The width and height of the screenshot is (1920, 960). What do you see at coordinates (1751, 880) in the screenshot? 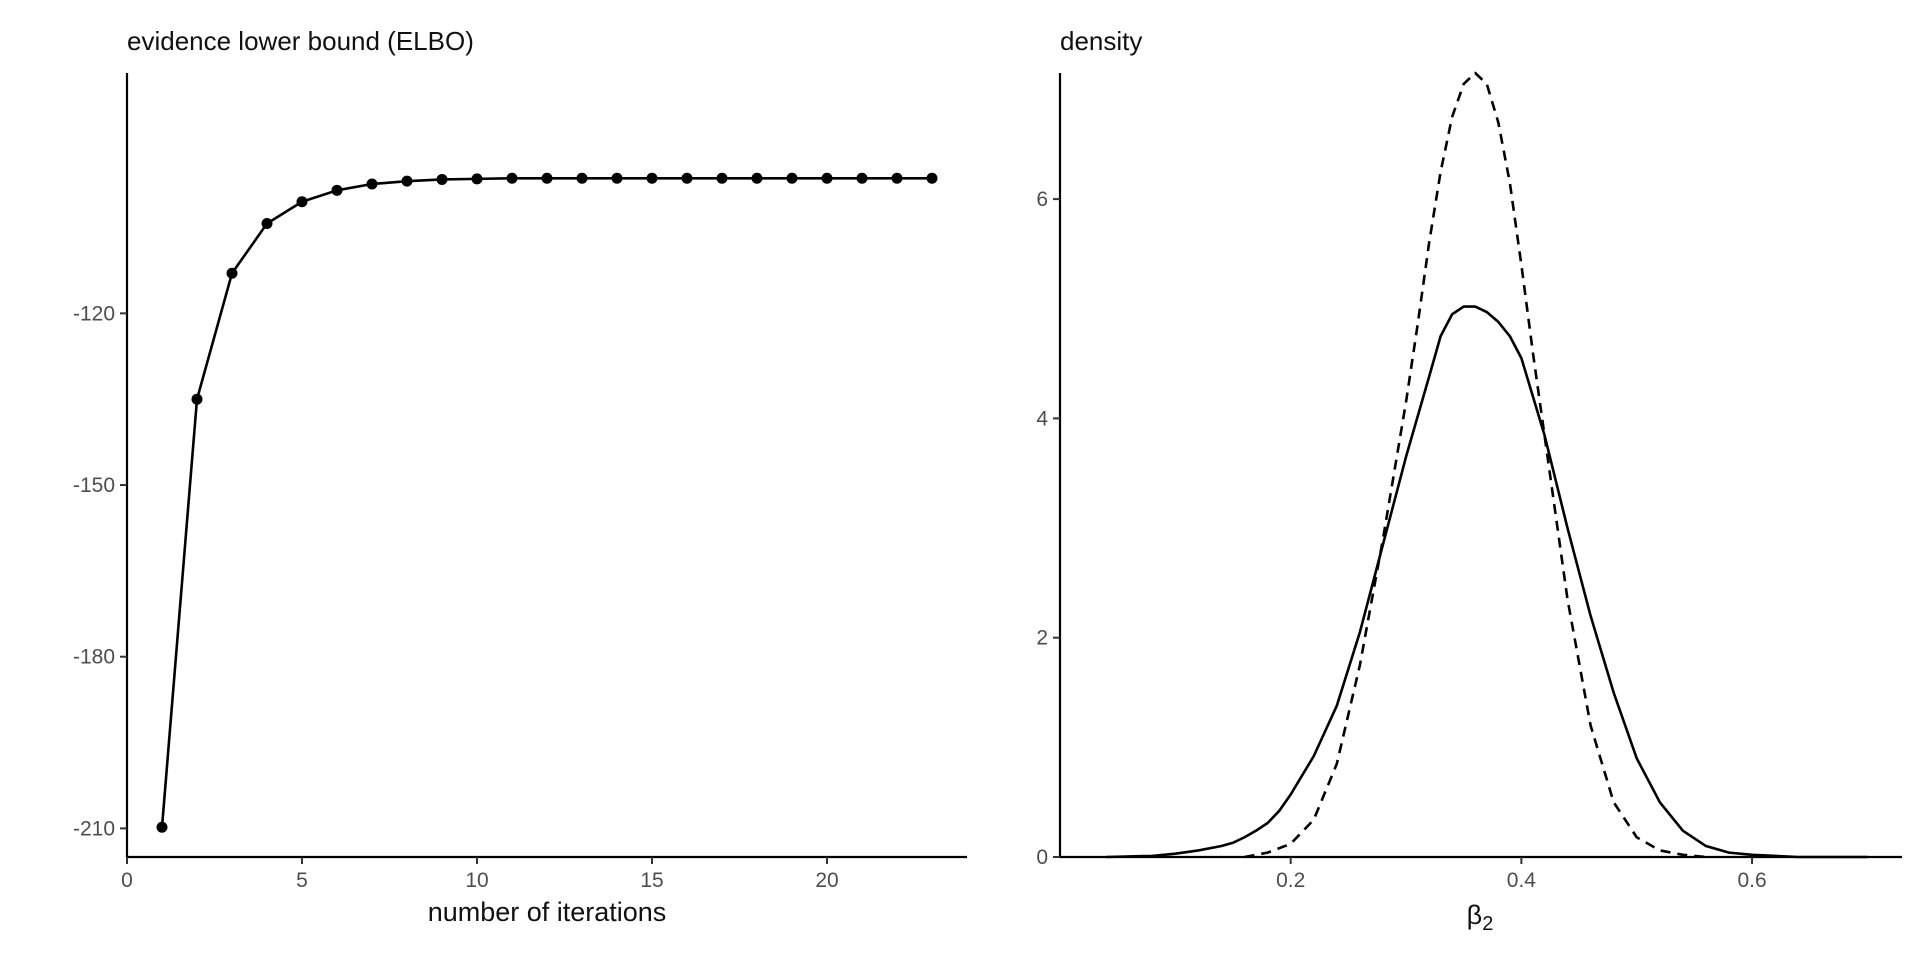
I see `density-x-tick-label: 0.6` at bounding box center [1751, 880].